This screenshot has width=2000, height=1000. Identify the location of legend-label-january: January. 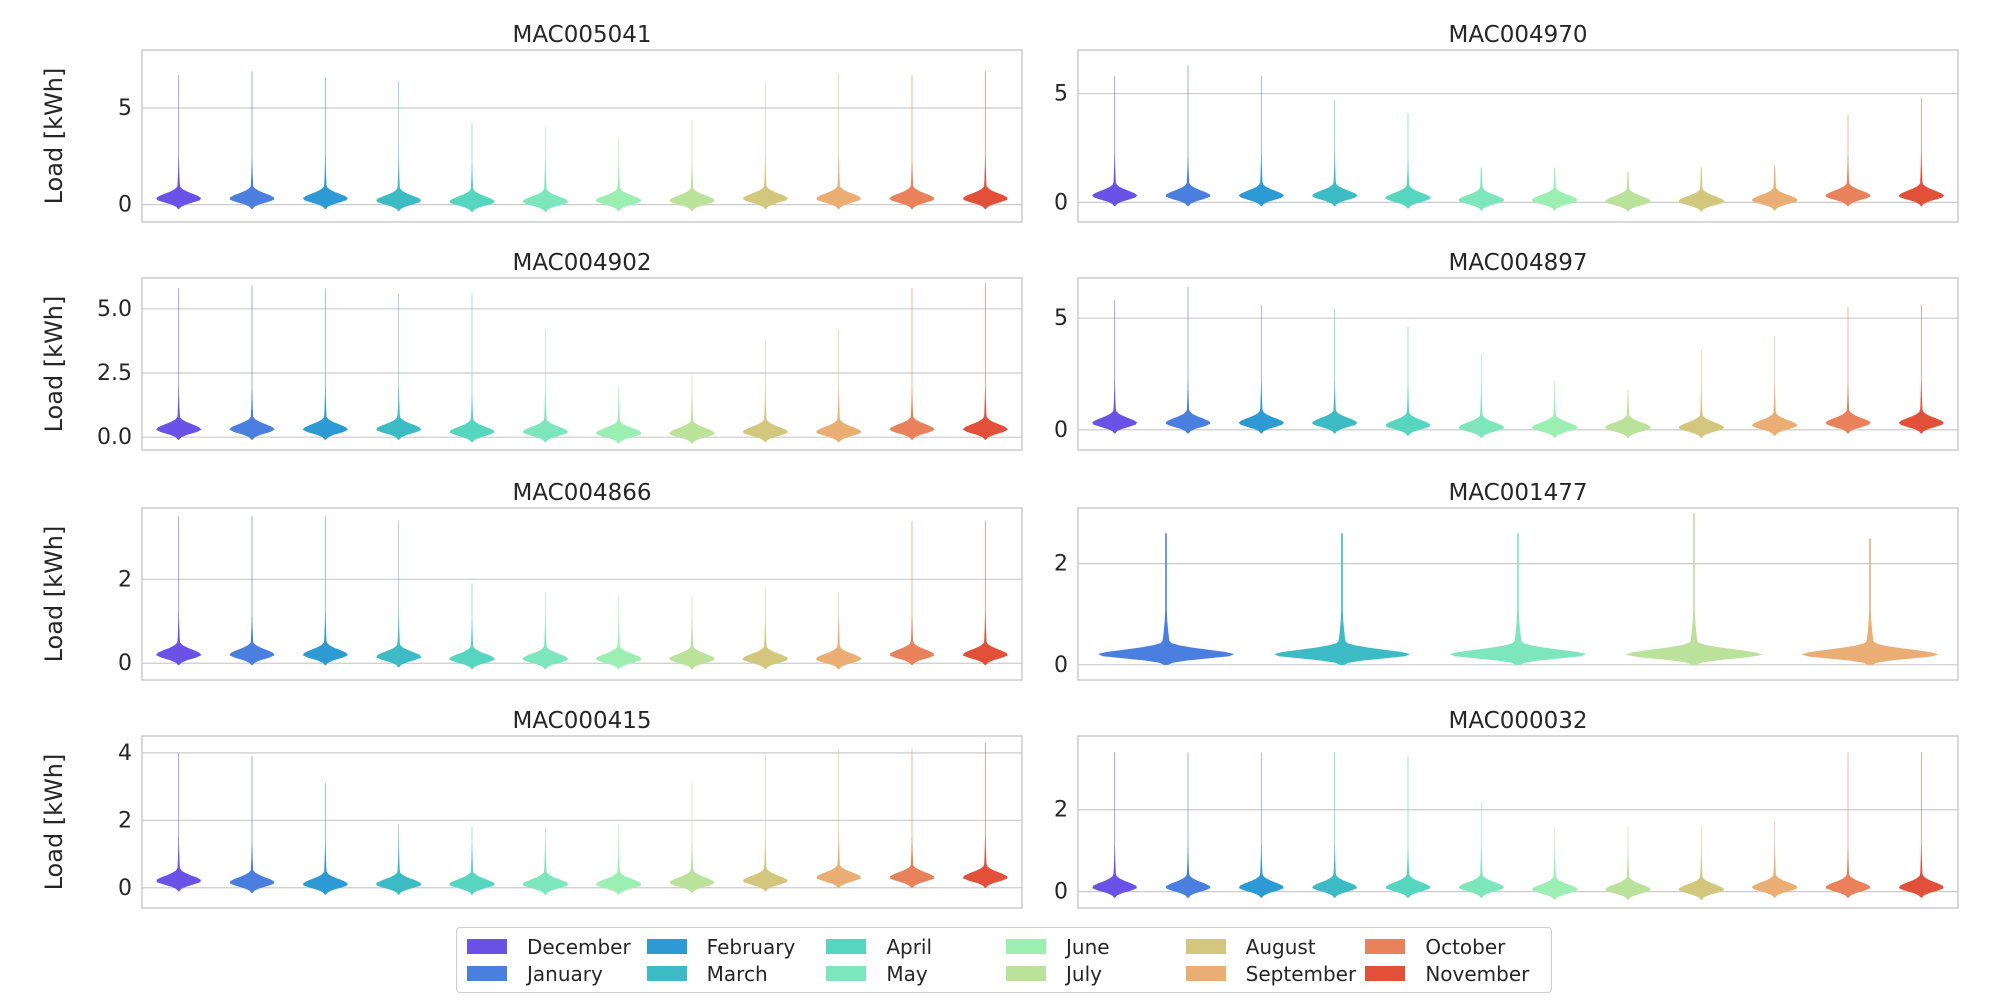
(565, 973).